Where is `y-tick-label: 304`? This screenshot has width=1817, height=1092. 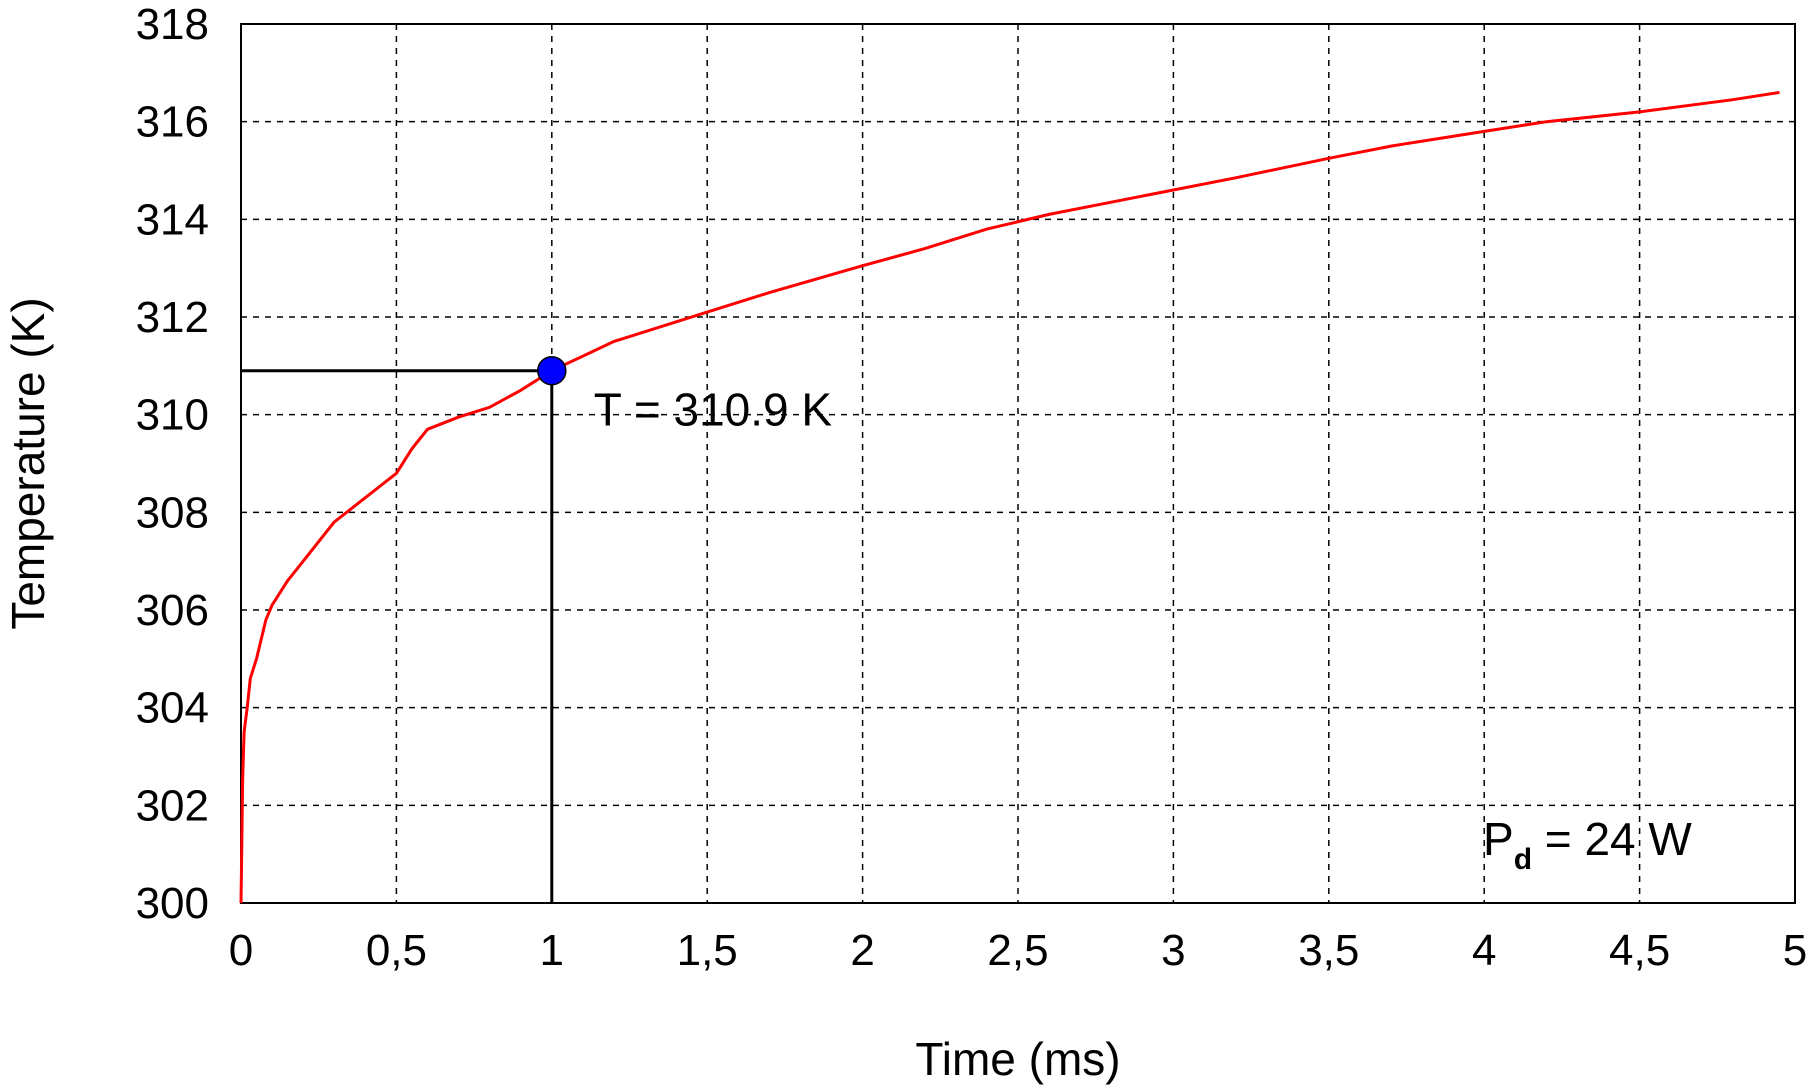
y-tick-label: 304 is located at coordinates (172, 708).